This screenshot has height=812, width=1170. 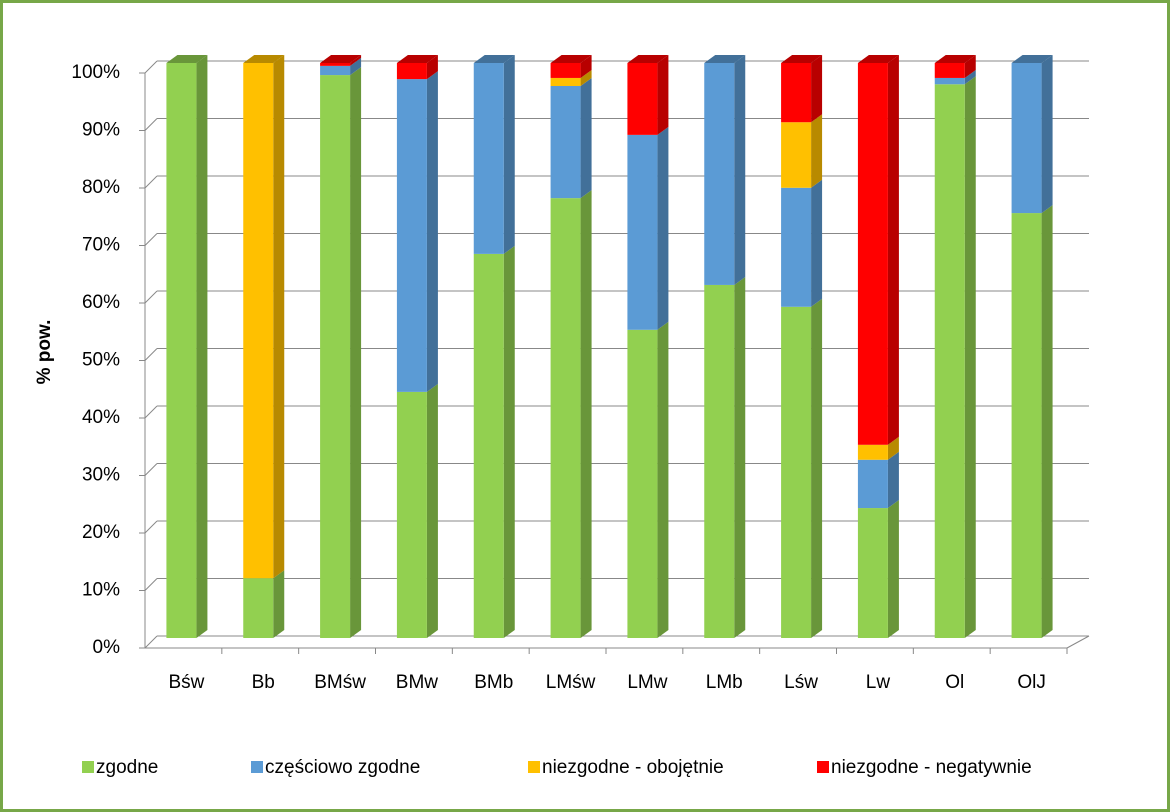 I want to click on y-tick-label: 50%, so click(x=101, y=360).